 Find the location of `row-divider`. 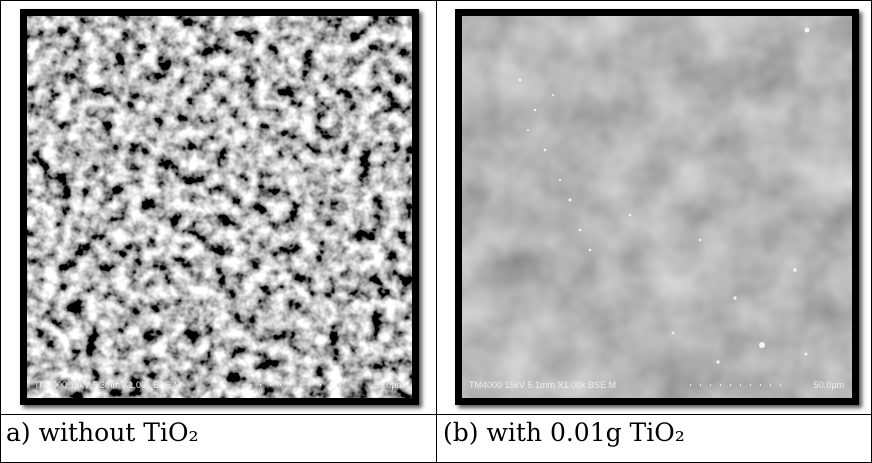

row-divider is located at coordinates (436, 414).